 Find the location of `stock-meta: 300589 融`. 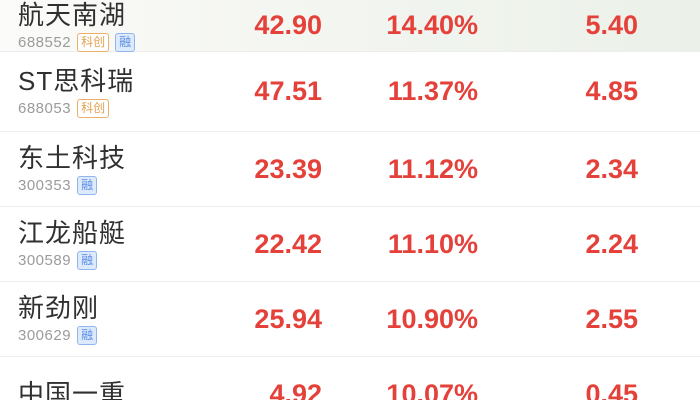

stock-meta: 300589 融 is located at coordinates (102, 260).